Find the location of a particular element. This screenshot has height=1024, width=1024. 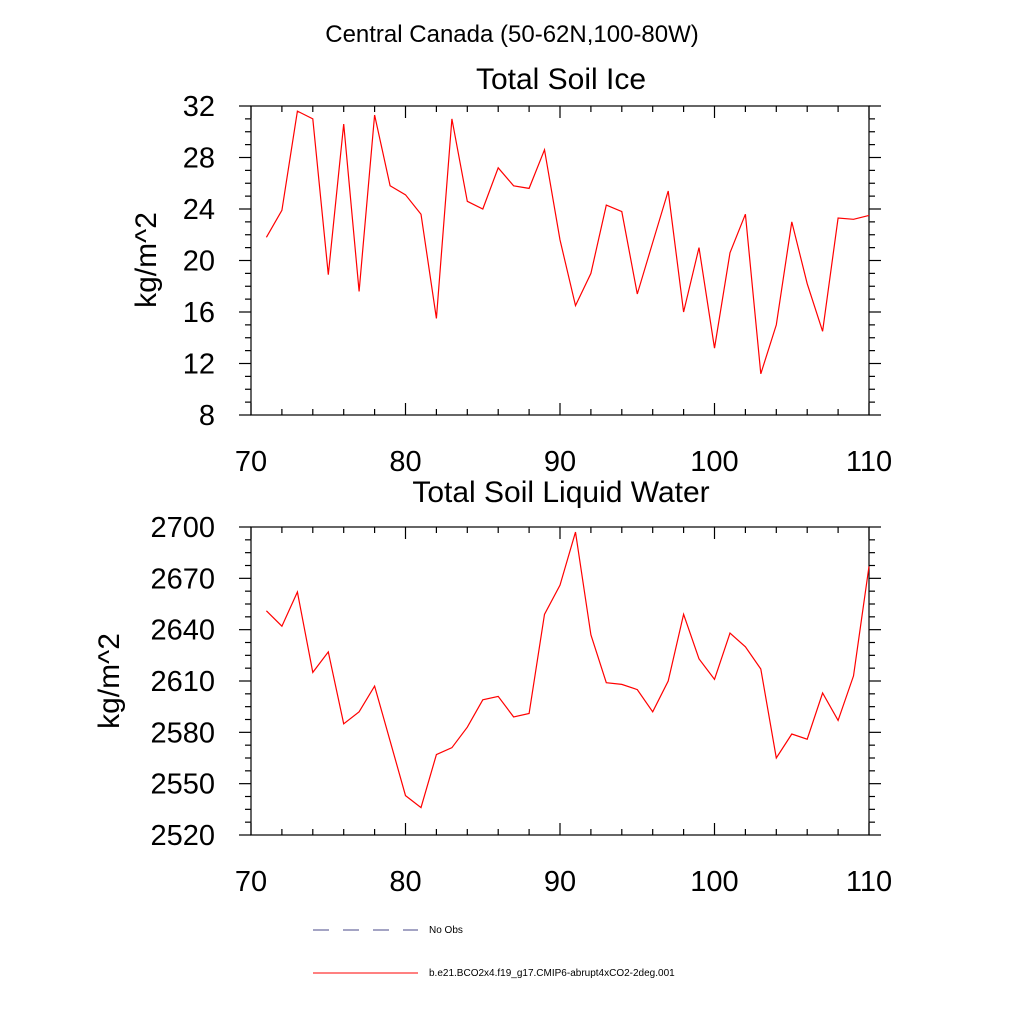

y-tick-label: 2700 is located at coordinates (182, 528).